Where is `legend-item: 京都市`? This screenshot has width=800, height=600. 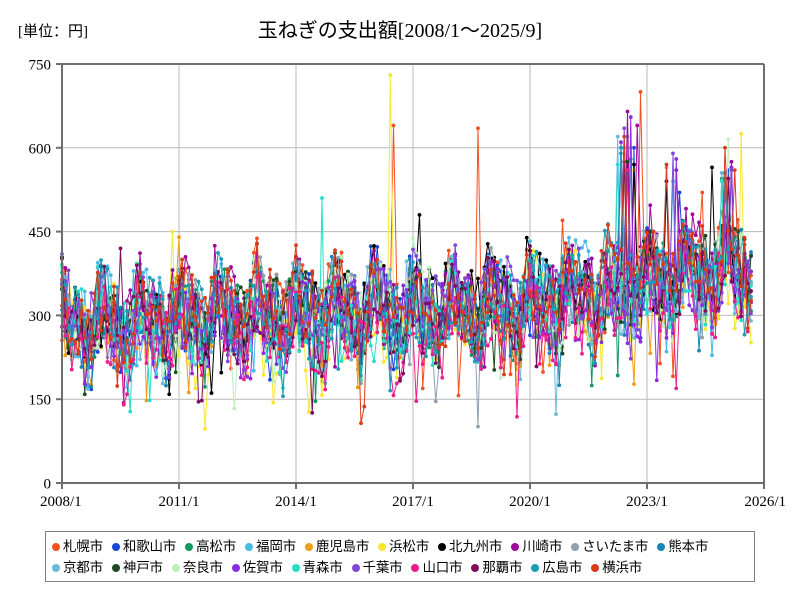 legend-item: 京都市 is located at coordinates (77, 568).